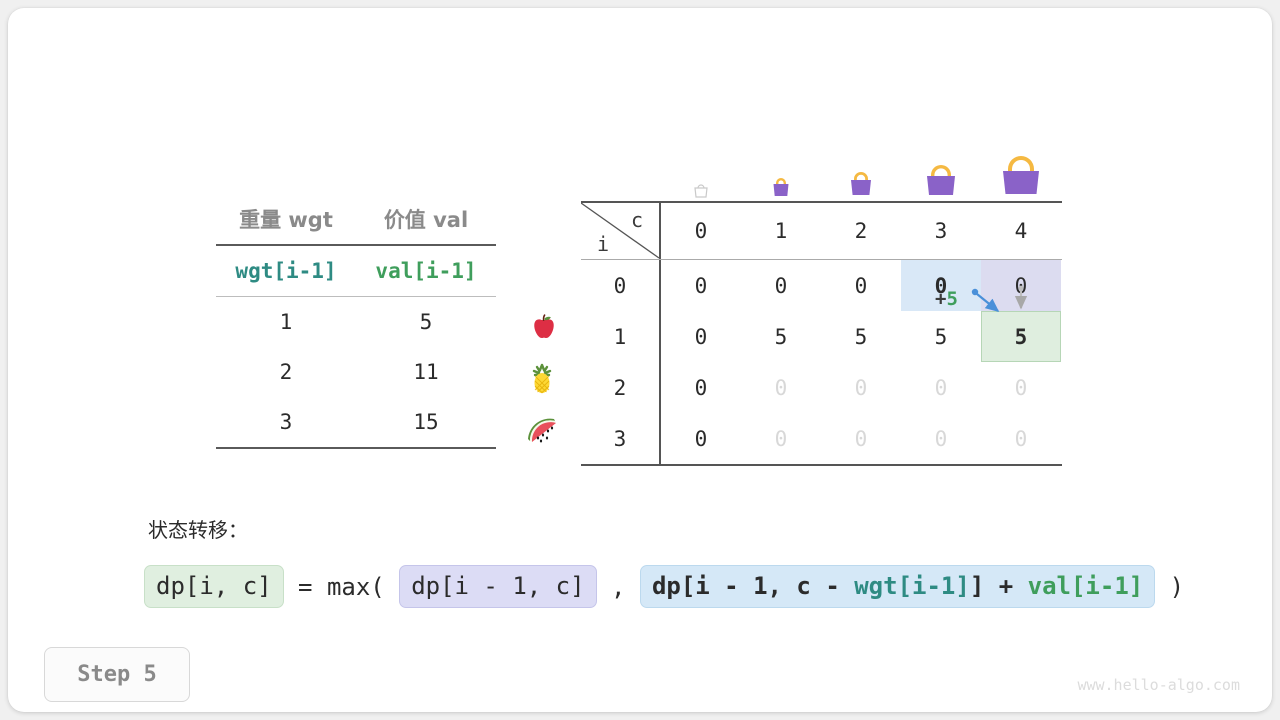 The image size is (1280, 720). What do you see at coordinates (941, 231) in the screenshot?
I see `dp-col-header-3: 3` at bounding box center [941, 231].